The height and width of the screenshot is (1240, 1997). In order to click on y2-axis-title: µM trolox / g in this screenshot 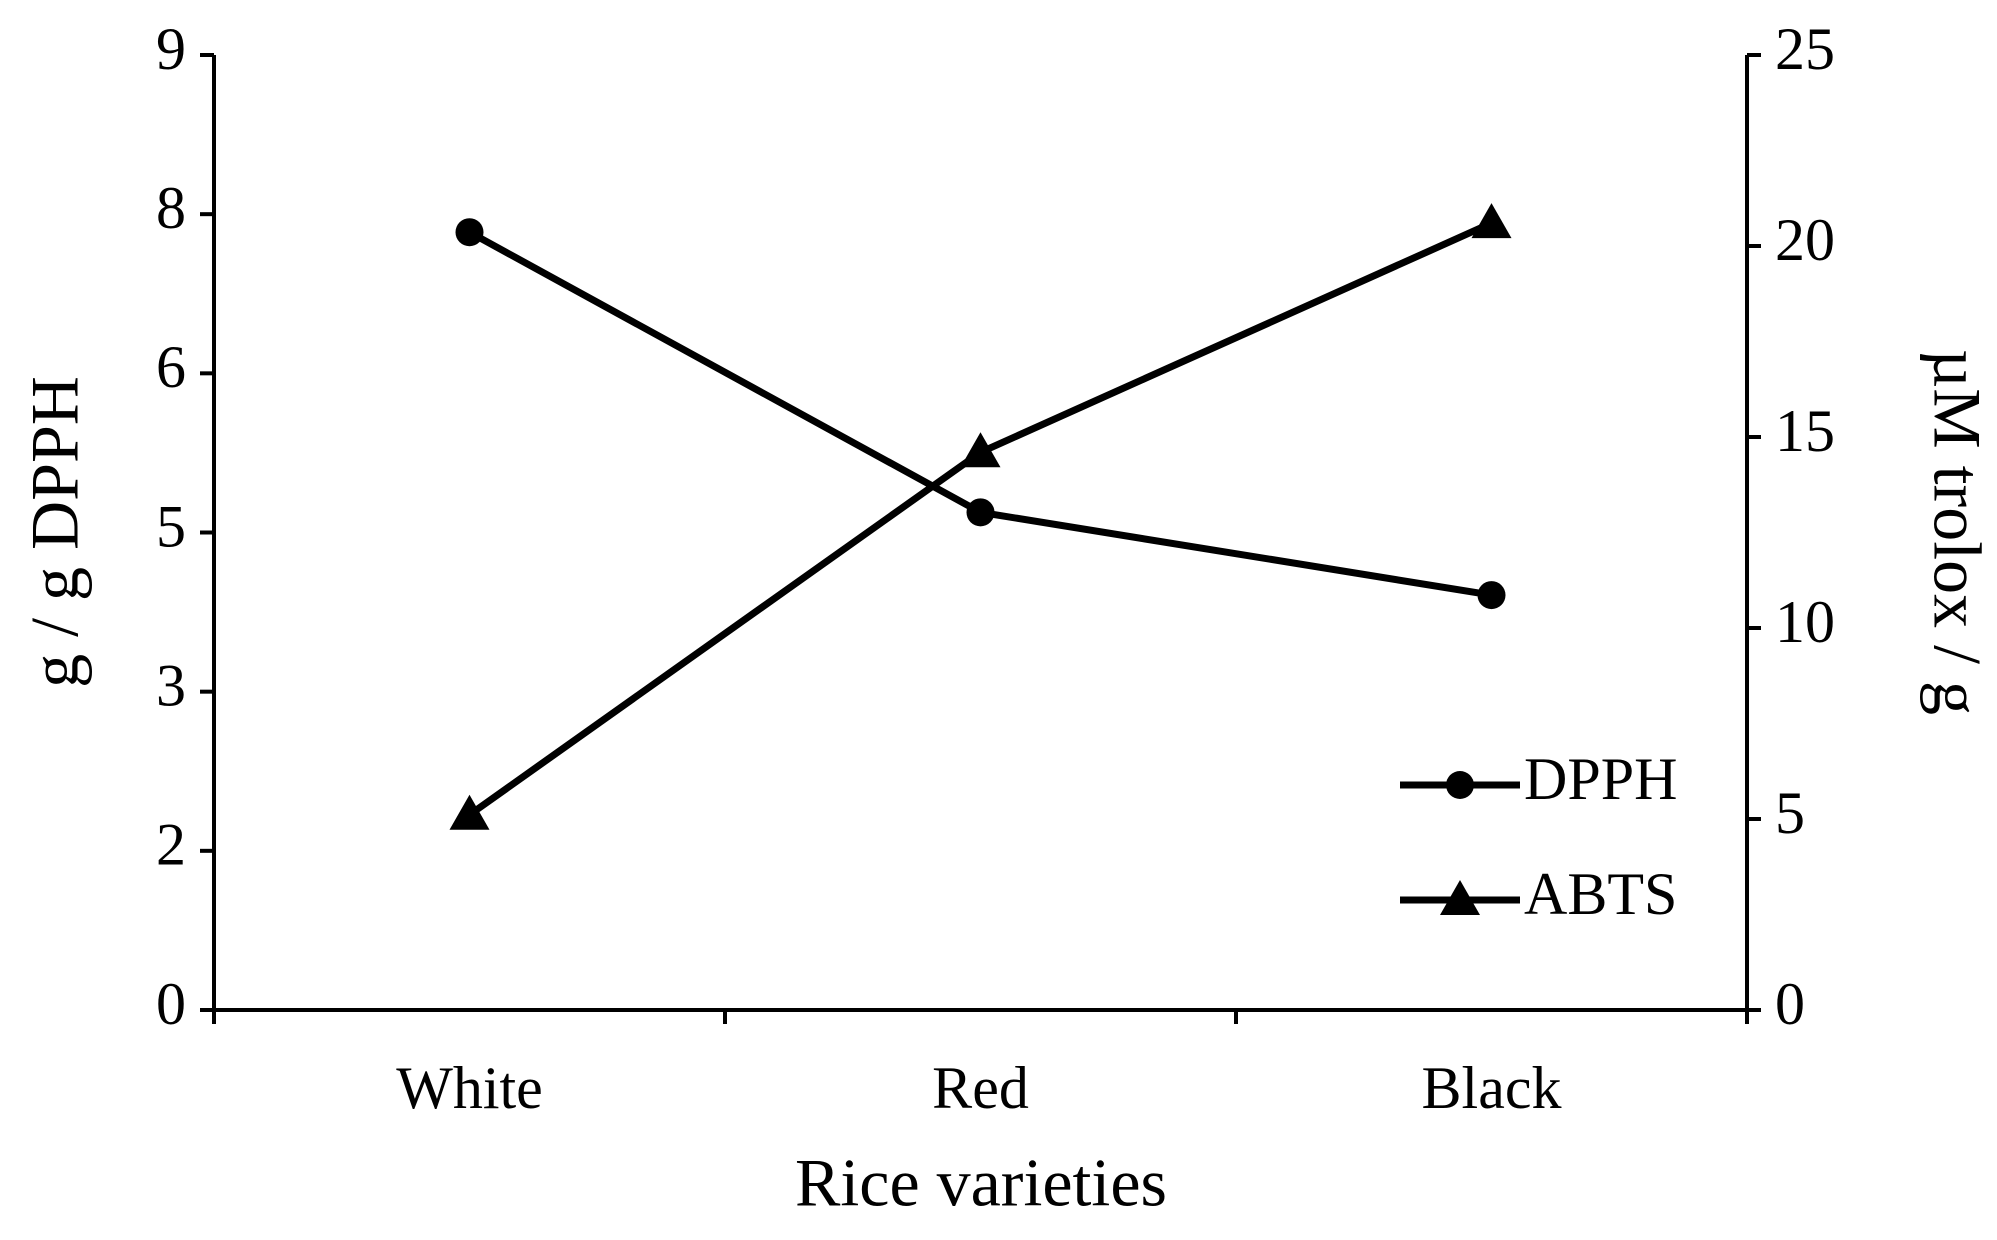, I will do `click(1957, 532)`.